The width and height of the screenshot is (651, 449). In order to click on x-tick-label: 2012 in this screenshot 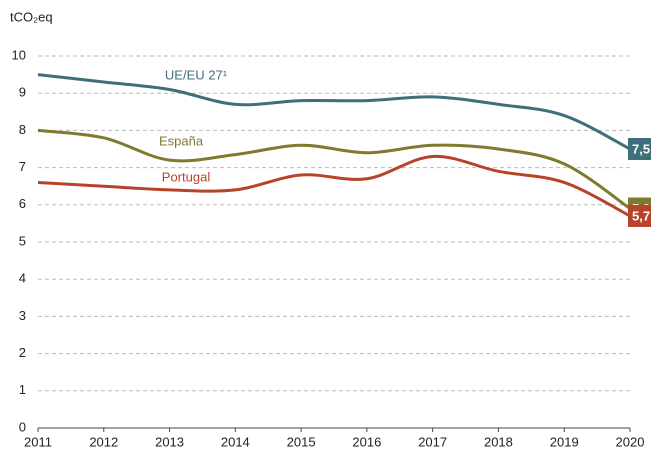, I will do `click(103, 441)`.